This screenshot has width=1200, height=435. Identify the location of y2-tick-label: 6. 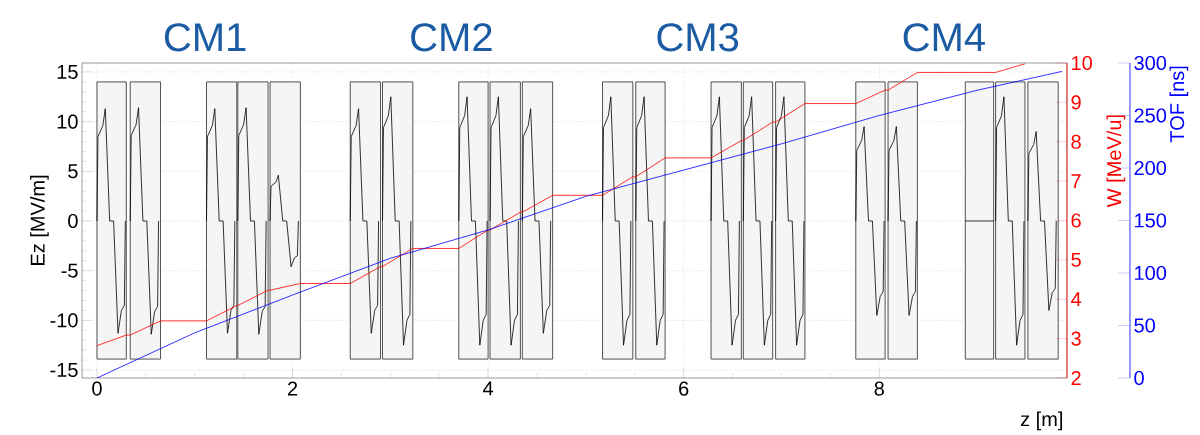
(1076, 220).